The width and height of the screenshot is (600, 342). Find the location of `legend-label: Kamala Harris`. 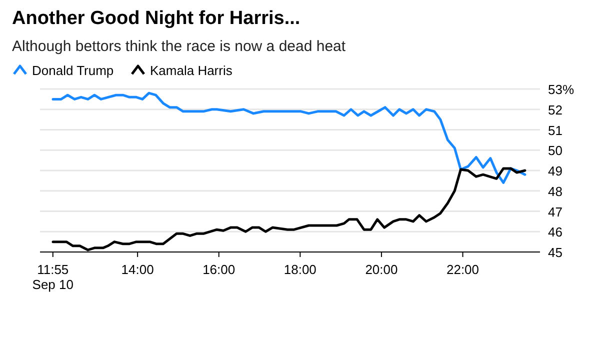

legend-label: Kamala Harris is located at coordinates (191, 70).